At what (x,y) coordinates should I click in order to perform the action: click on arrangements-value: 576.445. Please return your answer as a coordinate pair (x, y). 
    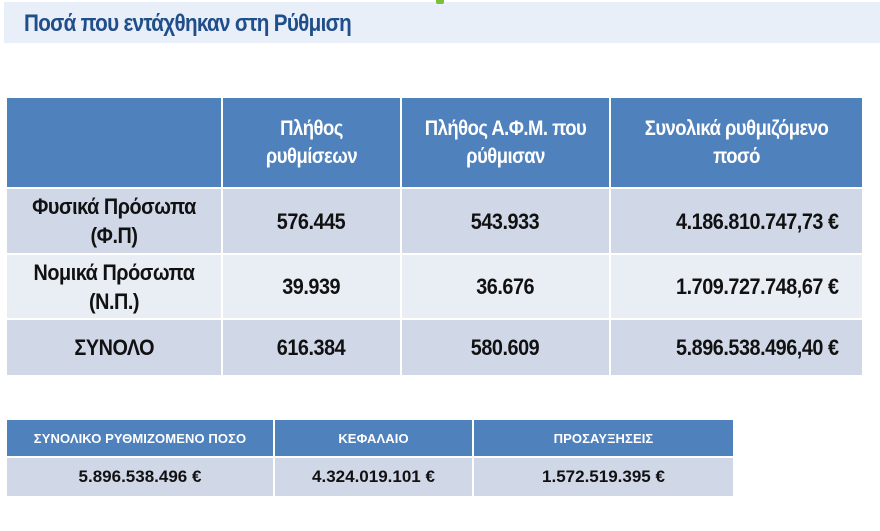
    Looking at the image, I should click on (311, 221).